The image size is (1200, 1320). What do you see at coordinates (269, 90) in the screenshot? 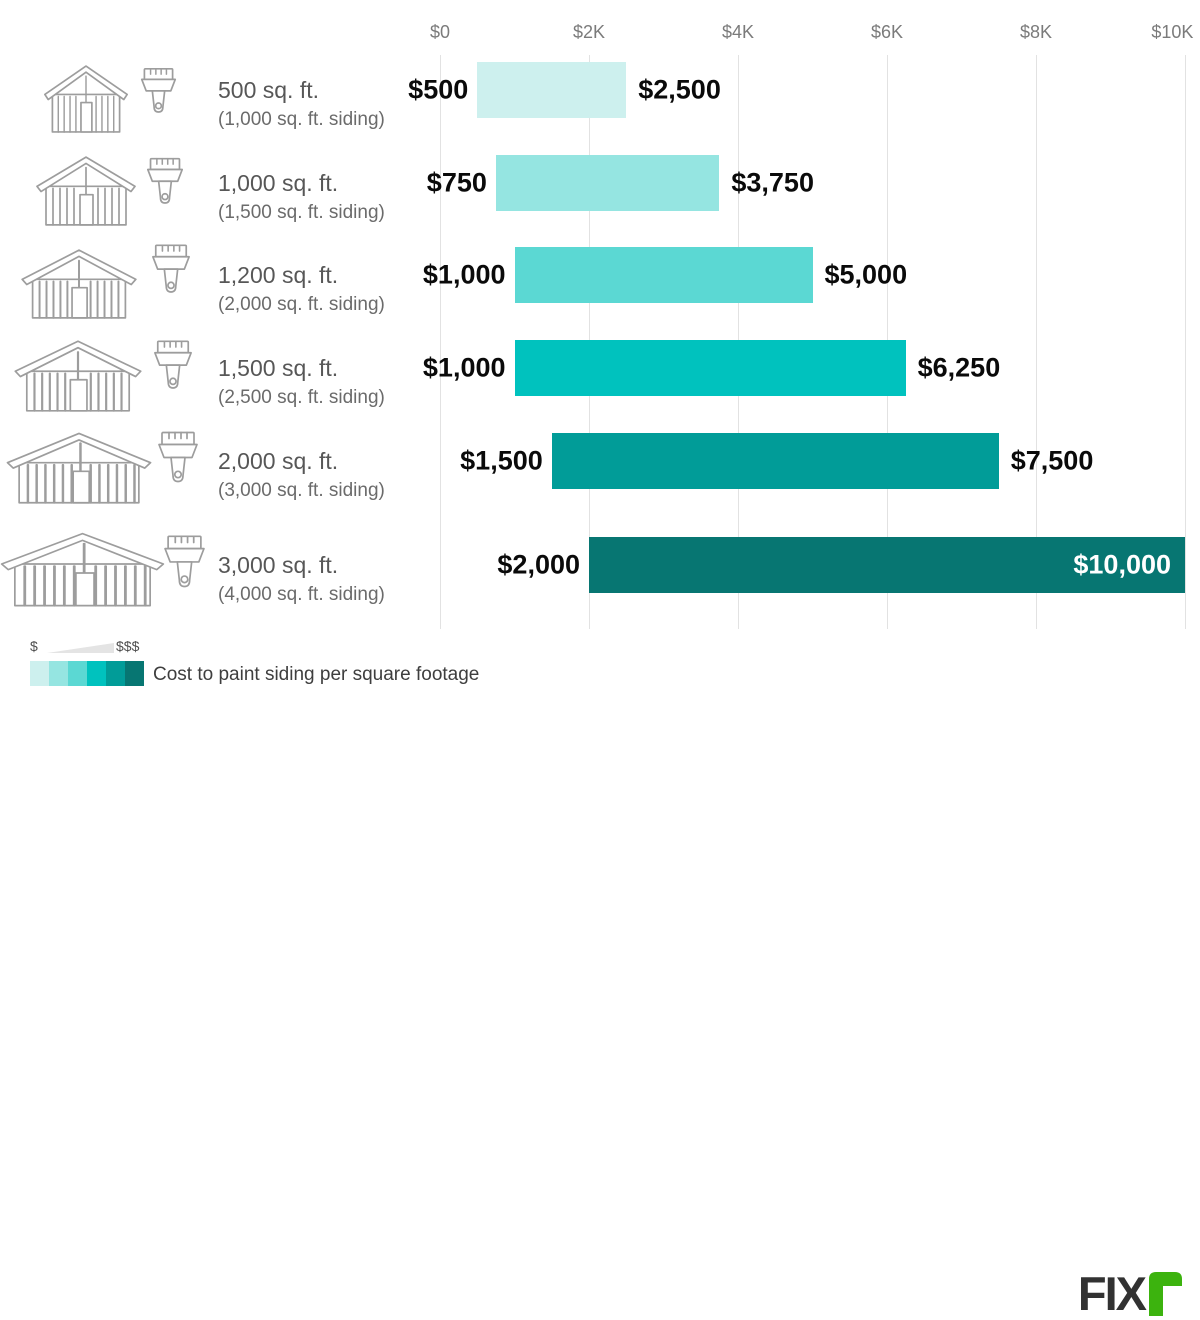
I see `row-label-size: 500 sq. ft.` at bounding box center [269, 90].